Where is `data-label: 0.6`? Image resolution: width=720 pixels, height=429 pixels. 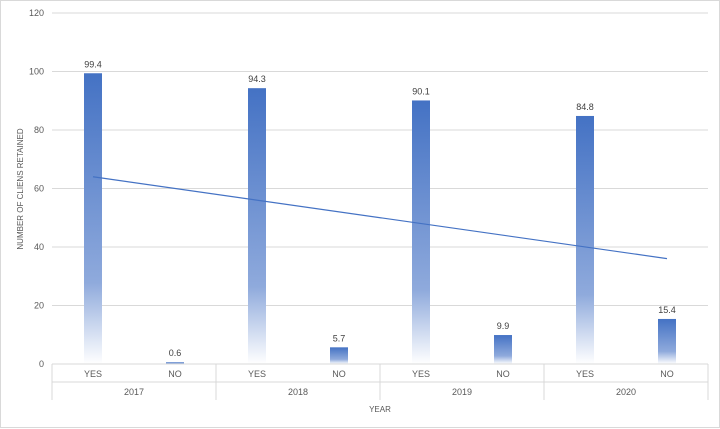
data-label: 0.6 is located at coordinates (175, 353).